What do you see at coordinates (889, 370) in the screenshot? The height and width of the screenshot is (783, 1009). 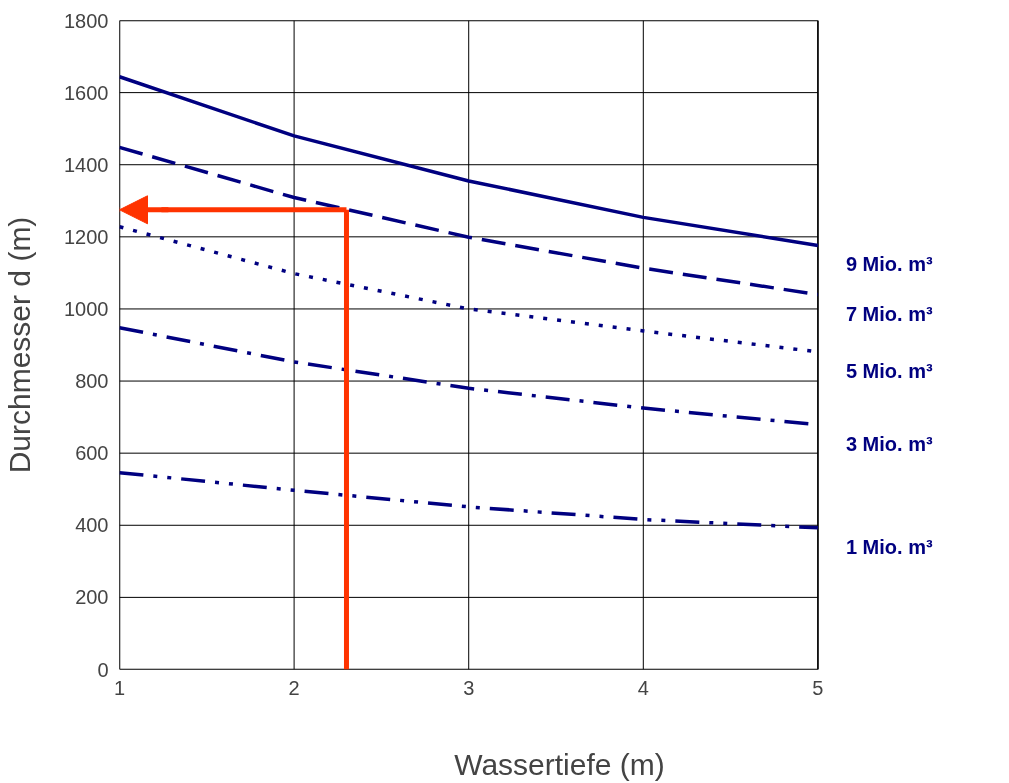 I see `series-label: 5 Mio. m³` at bounding box center [889, 370].